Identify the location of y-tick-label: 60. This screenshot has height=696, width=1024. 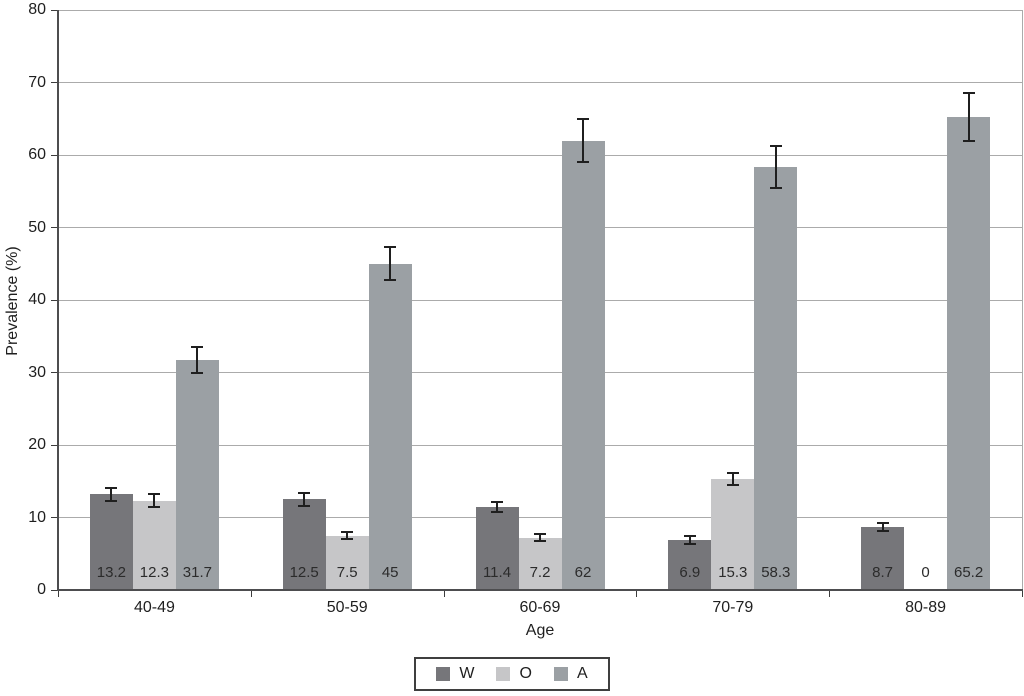
(37, 154).